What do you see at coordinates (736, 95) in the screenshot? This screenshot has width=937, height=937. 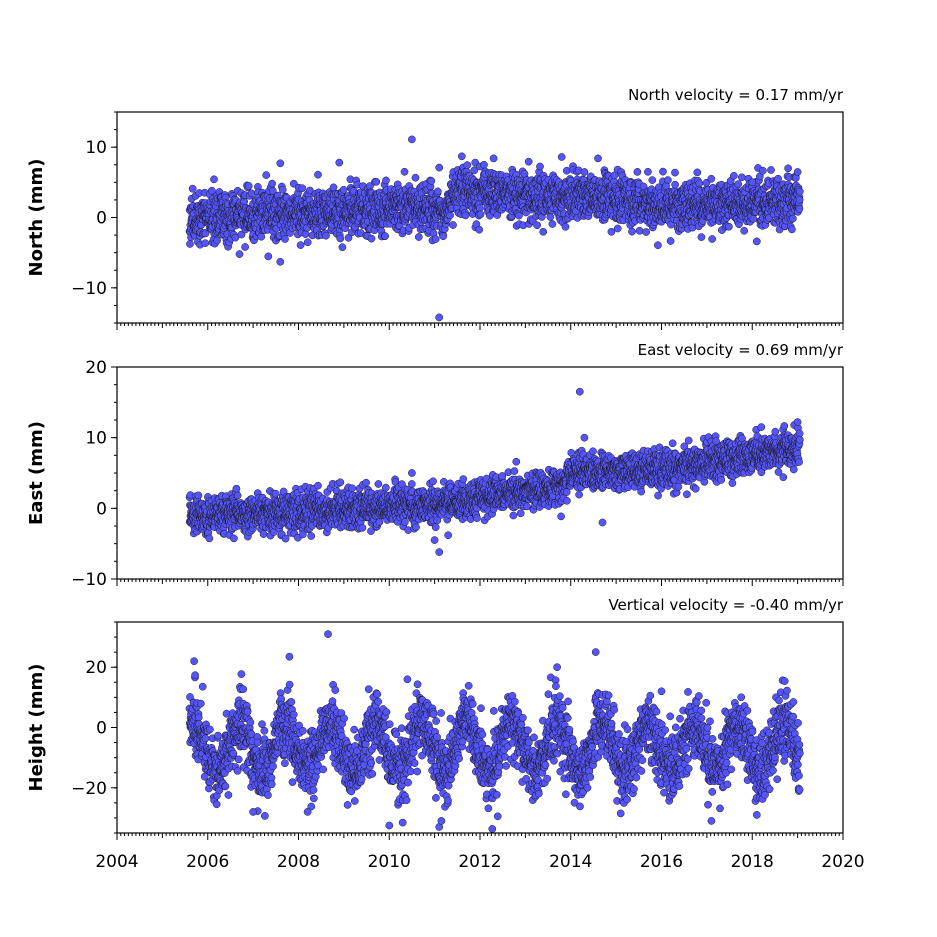 I see `north-velocity-title: North velocity = 0.17 mm/yr` at bounding box center [736, 95].